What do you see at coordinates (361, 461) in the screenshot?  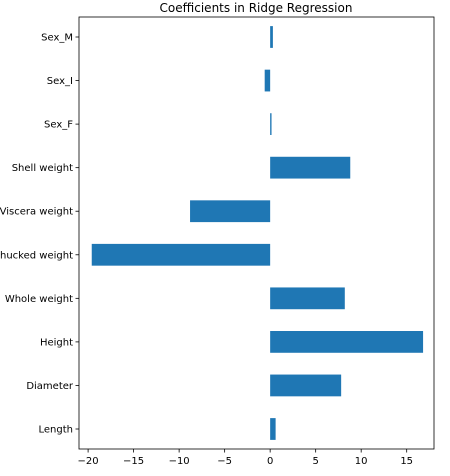 I see `x-tick-label: 10` at bounding box center [361, 461].